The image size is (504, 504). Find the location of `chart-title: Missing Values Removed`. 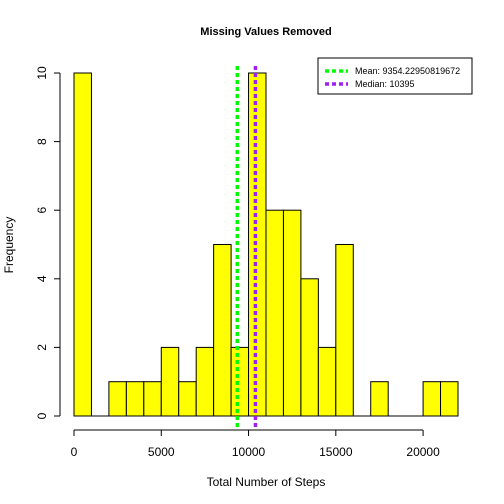

chart-title: Missing Values Removed is located at coordinates (265, 32).